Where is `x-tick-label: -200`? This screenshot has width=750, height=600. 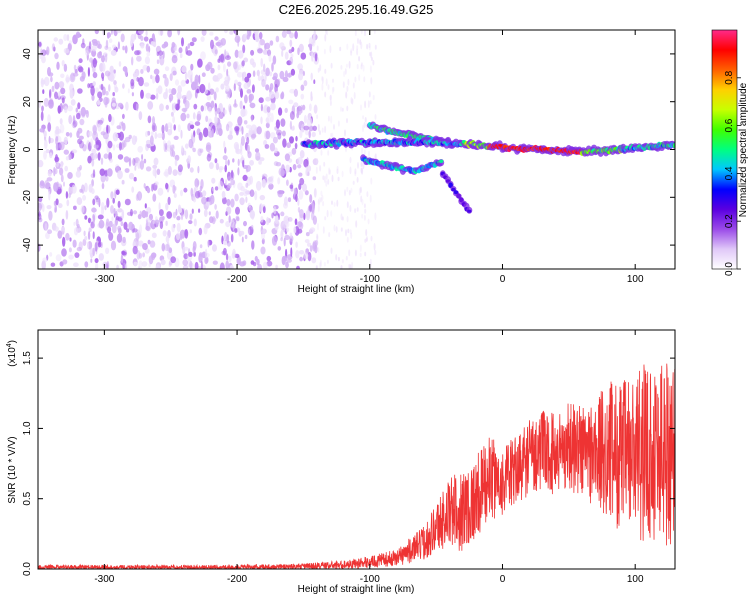
x-tick-label: -200 is located at coordinates (237, 579).